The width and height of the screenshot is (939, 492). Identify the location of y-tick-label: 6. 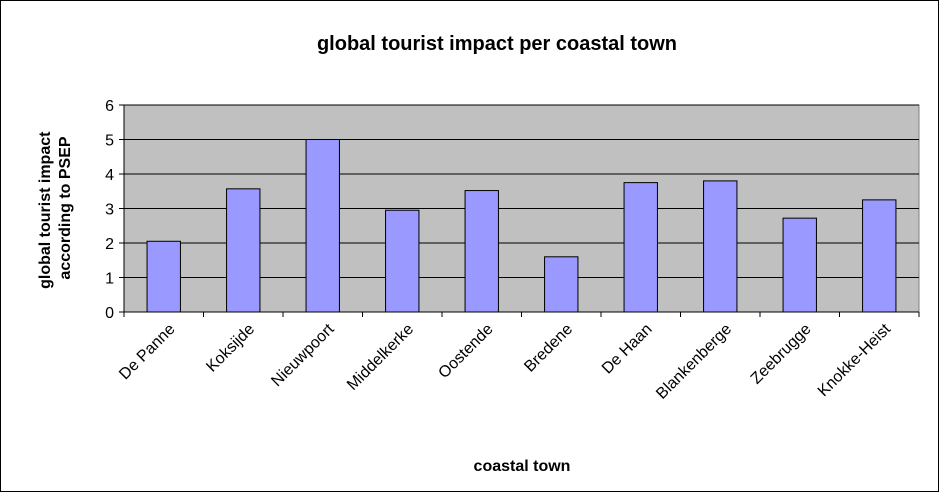
(109, 106).